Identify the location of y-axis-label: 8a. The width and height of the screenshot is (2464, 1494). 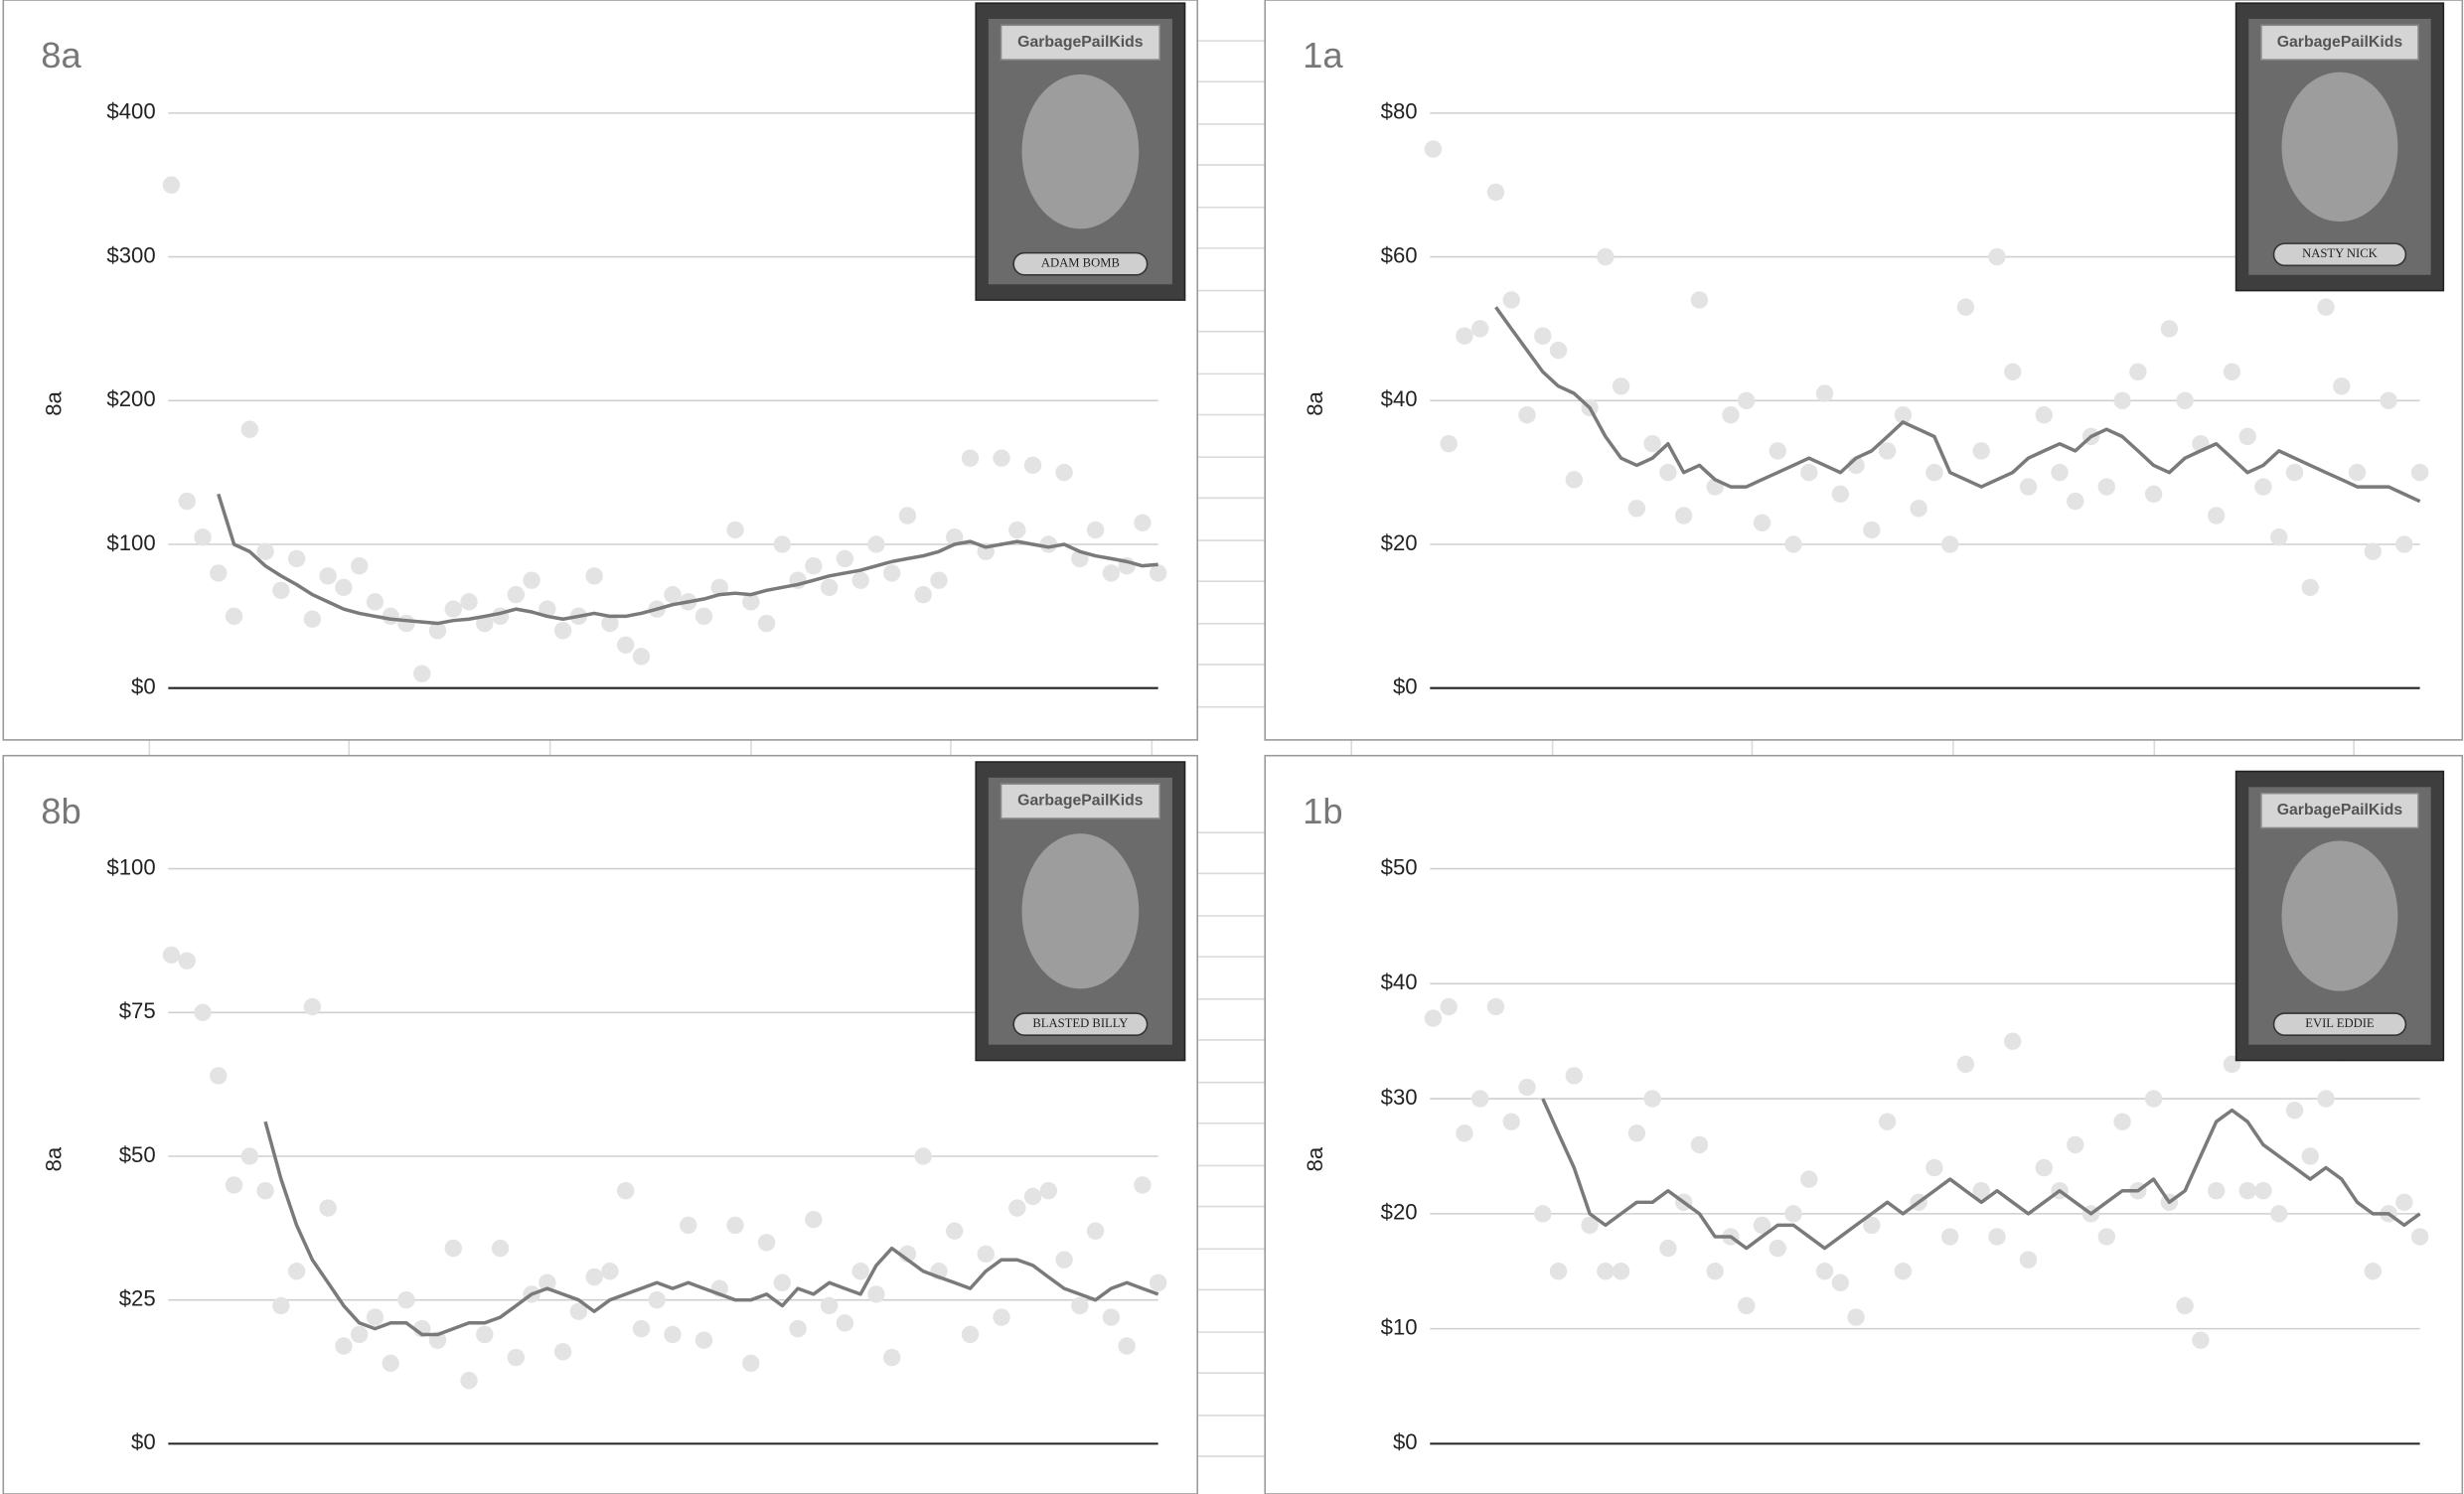
(53, 1159).